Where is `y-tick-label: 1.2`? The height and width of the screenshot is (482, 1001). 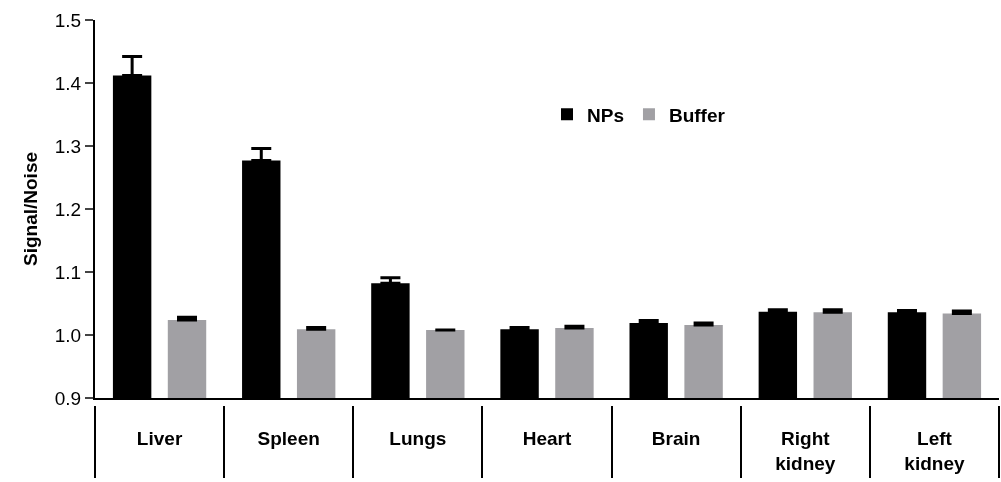
y-tick-label: 1.2 is located at coordinates (68, 209).